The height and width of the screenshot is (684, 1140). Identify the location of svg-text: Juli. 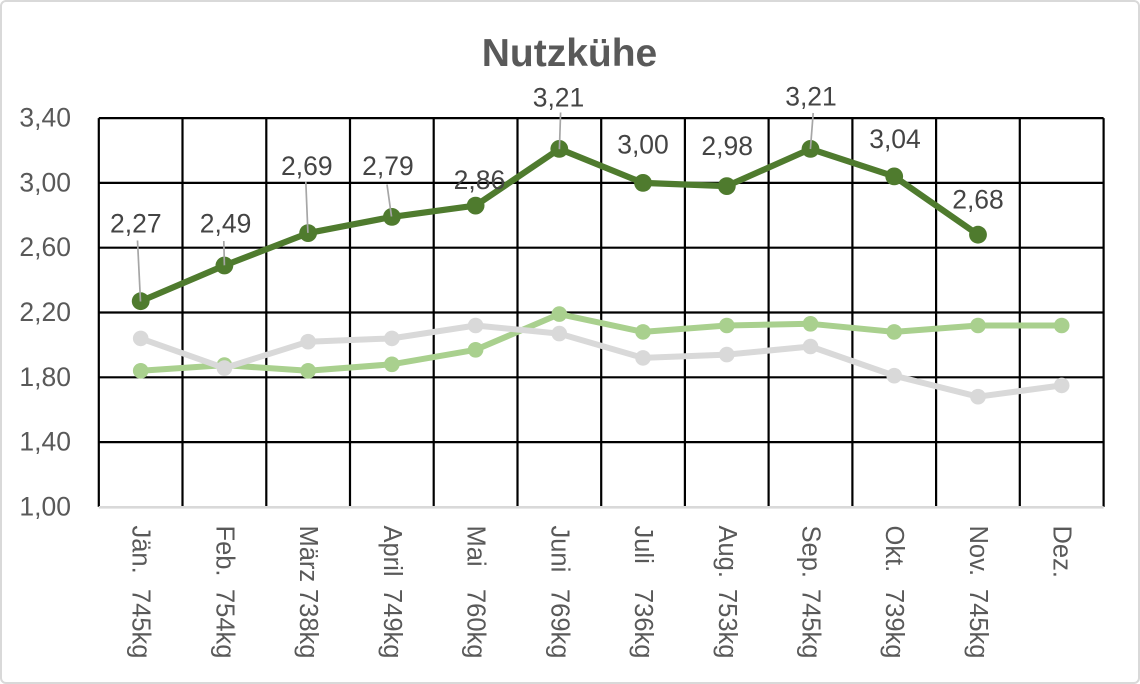
(643, 545).